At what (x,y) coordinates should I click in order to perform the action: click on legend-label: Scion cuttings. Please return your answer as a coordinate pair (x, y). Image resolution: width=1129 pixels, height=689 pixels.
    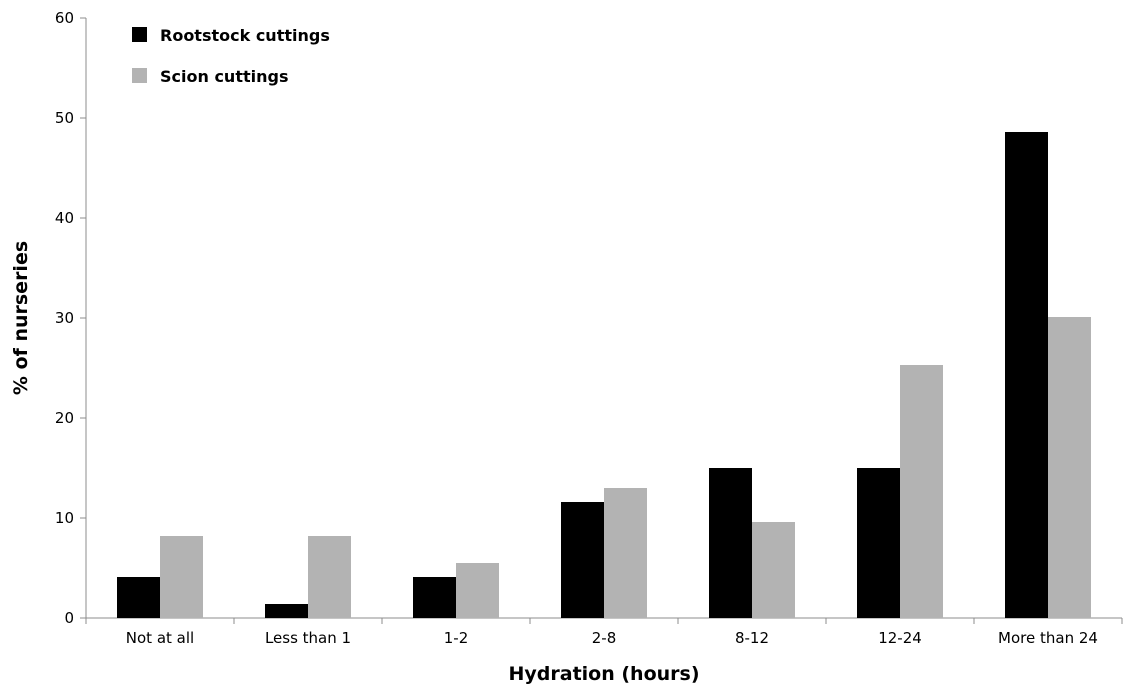
    Looking at the image, I should click on (224, 76).